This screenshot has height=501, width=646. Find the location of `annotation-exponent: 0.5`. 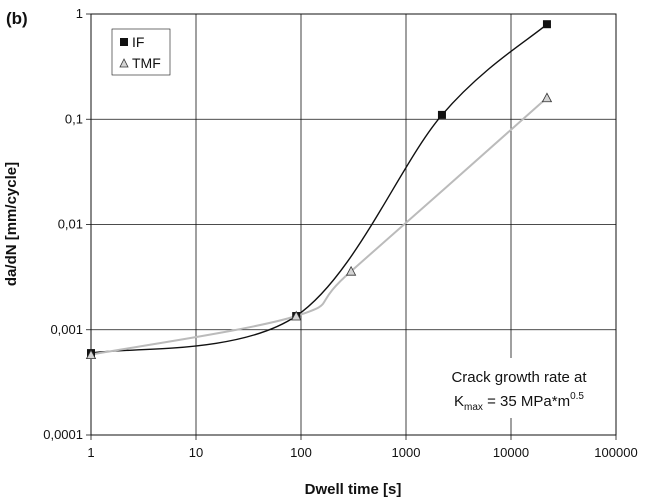

annotation-exponent: 0.5 is located at coordinates (577, 396).